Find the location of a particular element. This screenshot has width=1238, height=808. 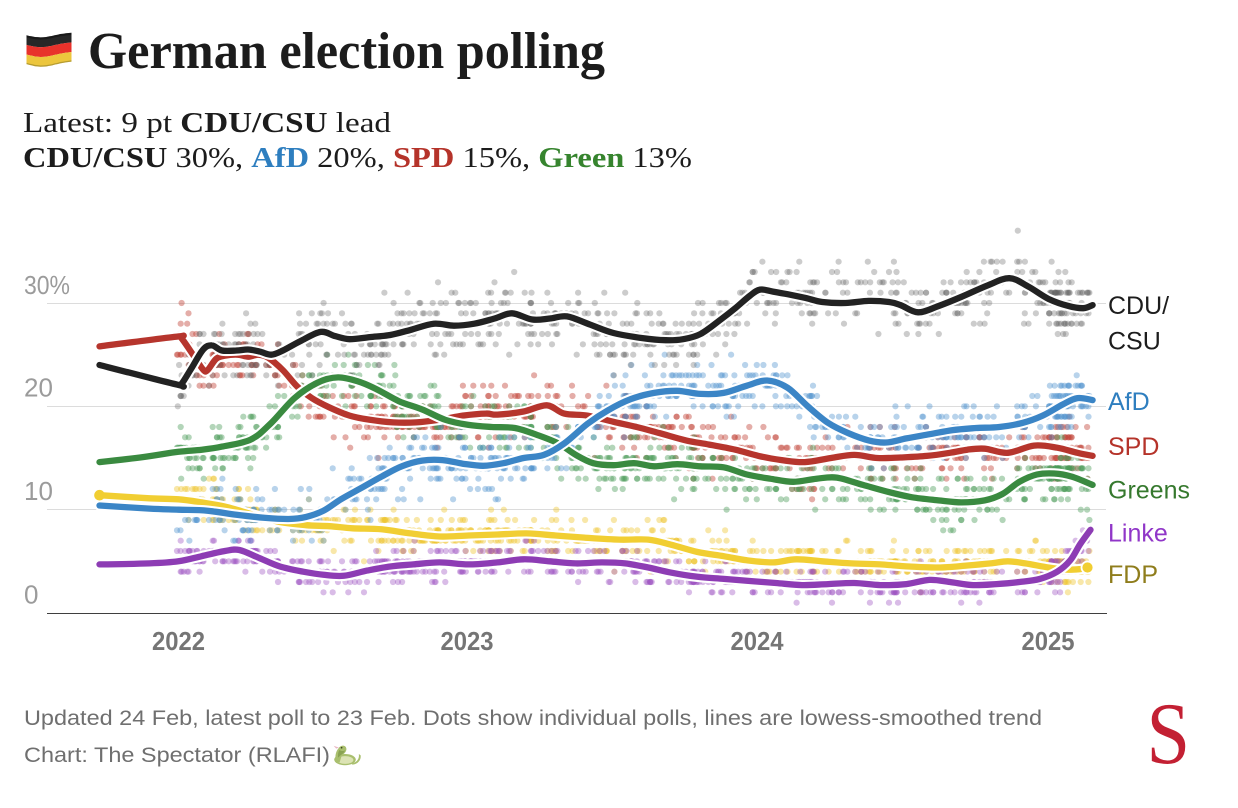

svg-text: Latest: 9 pt CDU/CSU lead is located at coordinates (207, 123).